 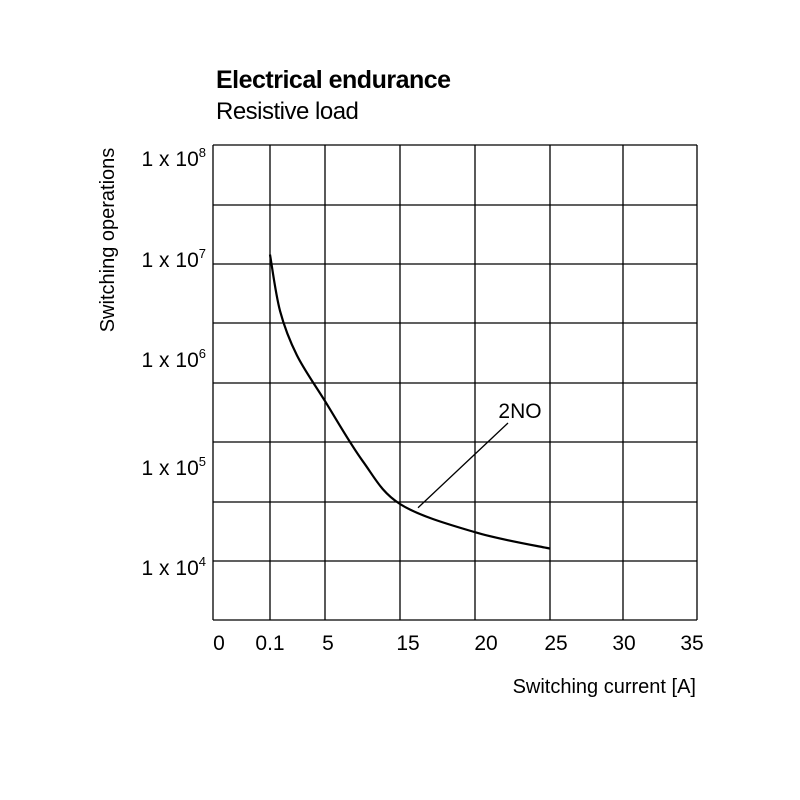 I want to click on y-tick-label: 1 x 10⁶, so click(x=174, y=359).